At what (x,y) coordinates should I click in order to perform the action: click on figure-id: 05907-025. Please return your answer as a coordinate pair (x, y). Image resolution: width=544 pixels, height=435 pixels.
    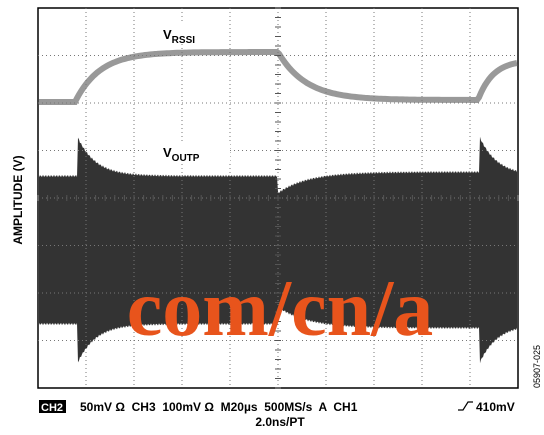
    Looking at the image, I should click on (537, 366).